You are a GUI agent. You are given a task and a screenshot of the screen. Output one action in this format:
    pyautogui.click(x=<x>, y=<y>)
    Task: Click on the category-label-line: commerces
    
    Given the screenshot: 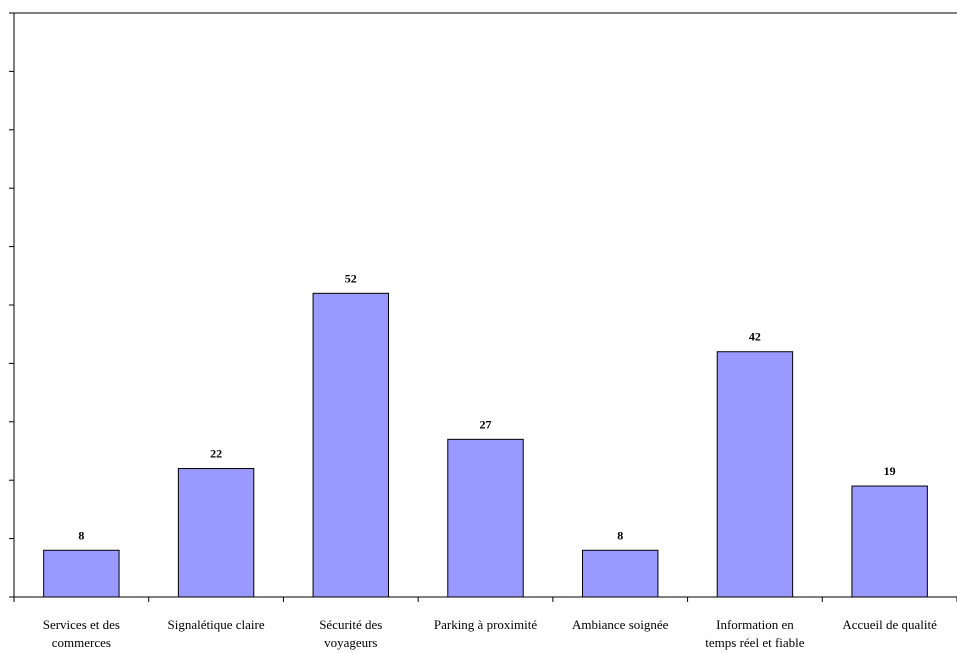 What is the action you would take?
    pyautogui.click(x=81, y=642)
    